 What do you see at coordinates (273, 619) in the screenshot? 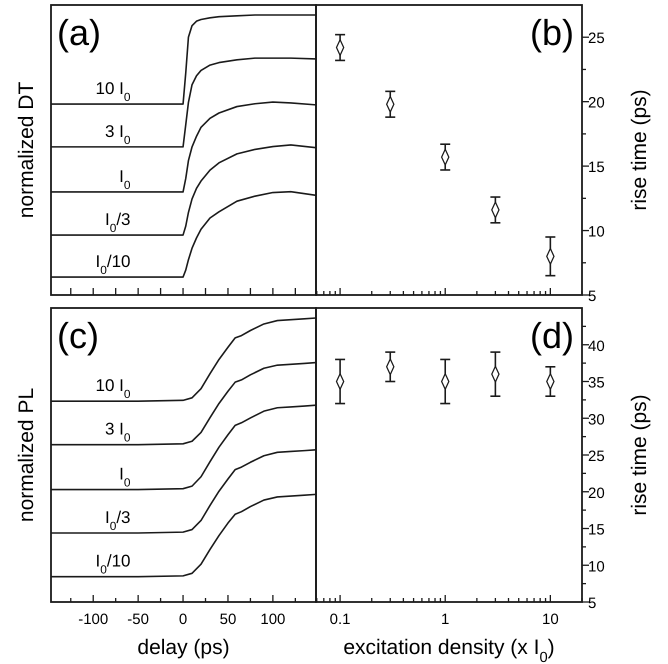
I see `x-tick-label: 100` at bounding box center [273, 619].